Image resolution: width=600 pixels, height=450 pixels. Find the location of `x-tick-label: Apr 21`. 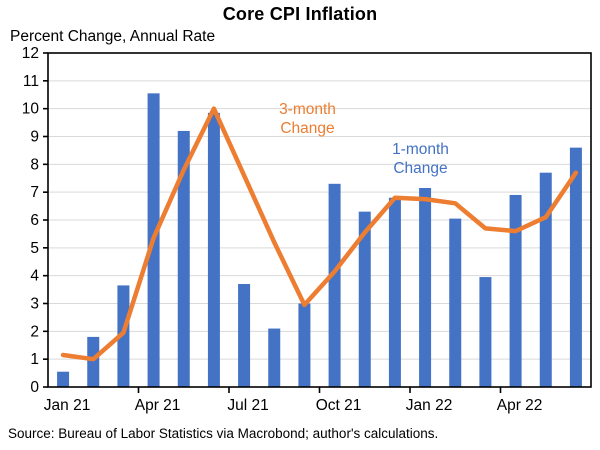

x-tick-label: Apr 21 is located at coordinates (158, 405).